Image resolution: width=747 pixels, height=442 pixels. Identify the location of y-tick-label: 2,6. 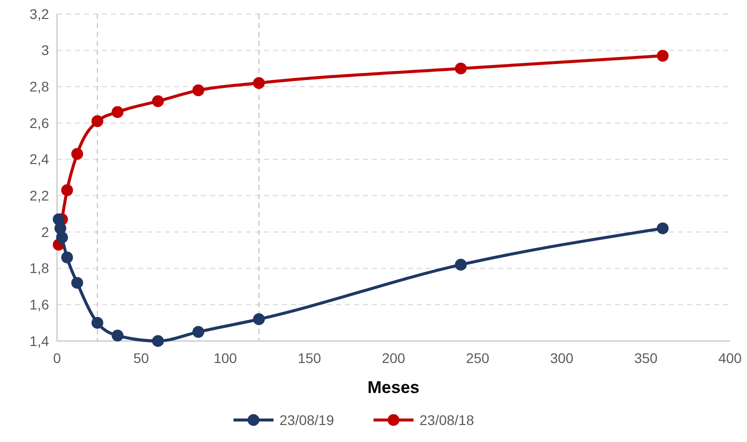
(40, 122).